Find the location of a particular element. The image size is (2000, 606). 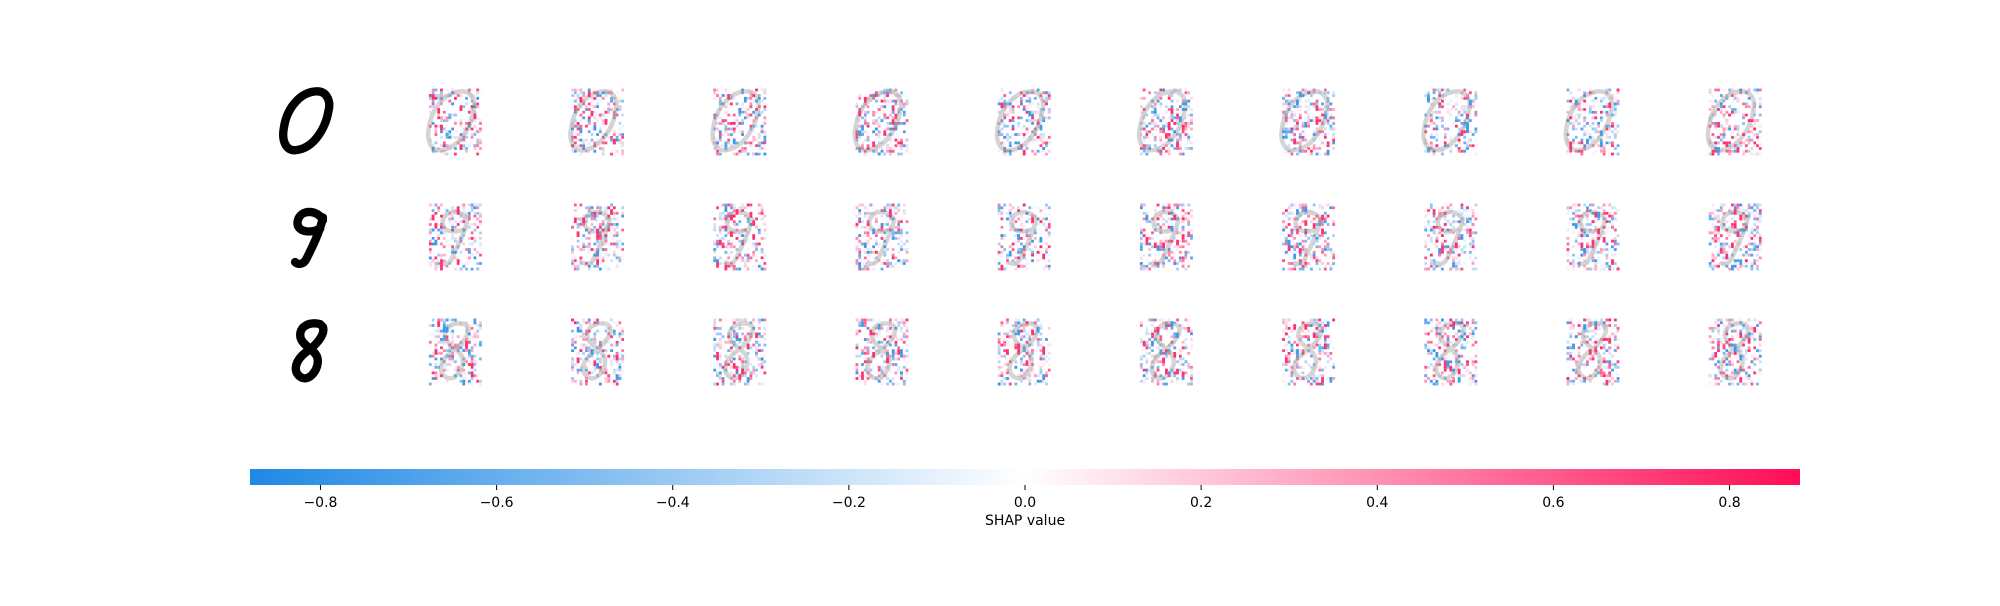

shap-heatmap-panel is located at coordinates (455, 237).